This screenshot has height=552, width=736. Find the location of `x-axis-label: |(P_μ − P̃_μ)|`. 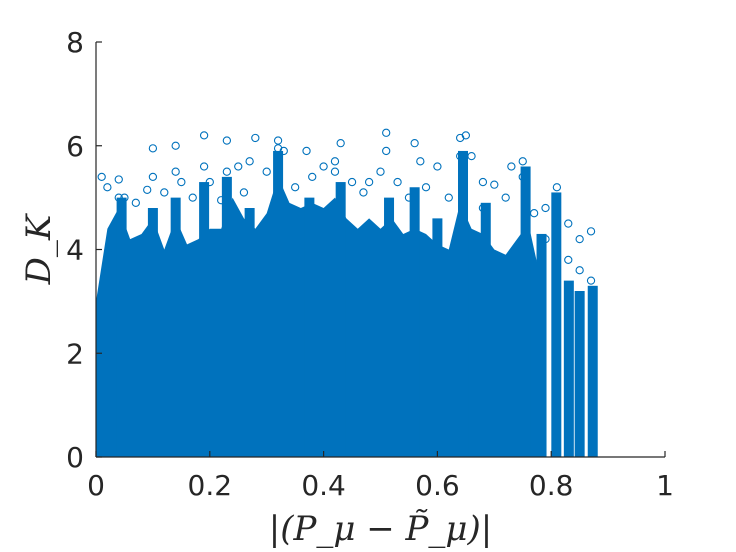

x-axis-label: |(P_μ − P̃_μ)| is located at coordinates (381, 529).